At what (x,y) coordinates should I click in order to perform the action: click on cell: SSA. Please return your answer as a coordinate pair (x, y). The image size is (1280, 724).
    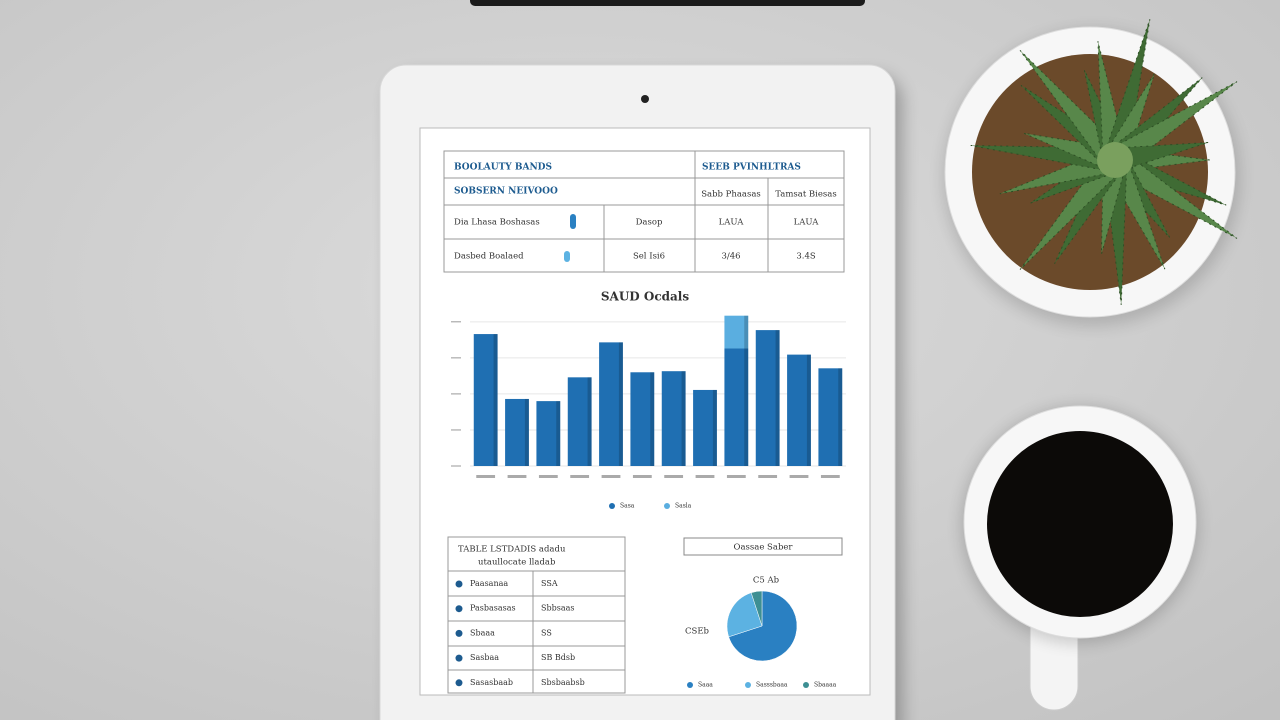
    Looking at the image, I should click on (549, 583).